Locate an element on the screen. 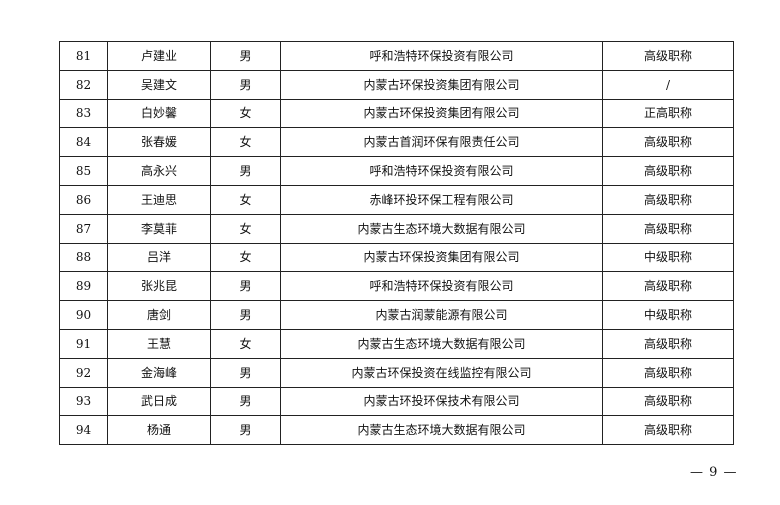  table-row: 89 张兆昆男呼和浩特环保投资有限公司 高级职称 is located at coordinates (396, 286).